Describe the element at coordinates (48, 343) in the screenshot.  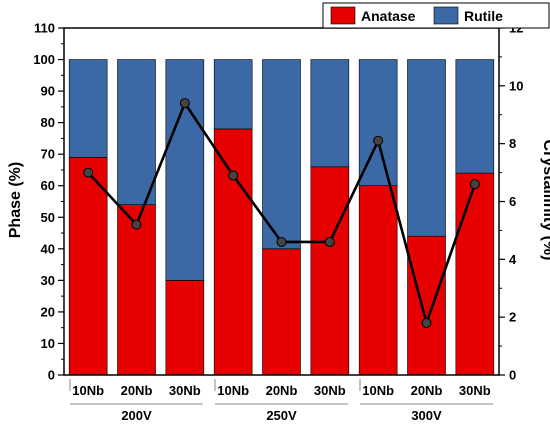
I see `y-tick-label-10: 10` at that location.